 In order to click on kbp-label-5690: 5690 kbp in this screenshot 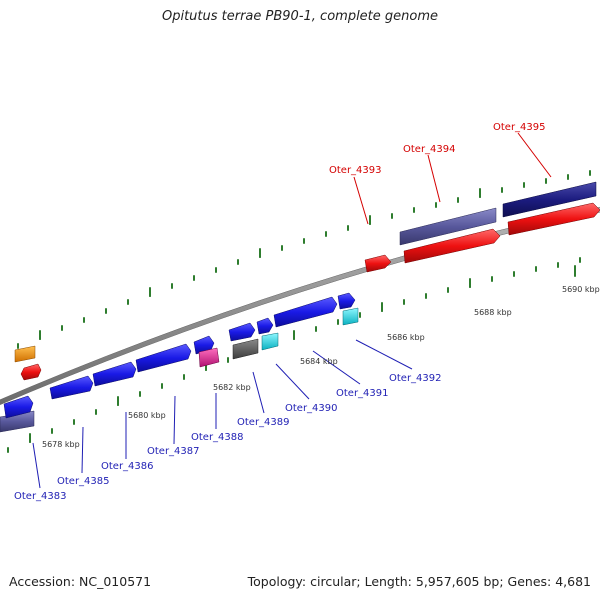, I will do `click(581, 289)`.